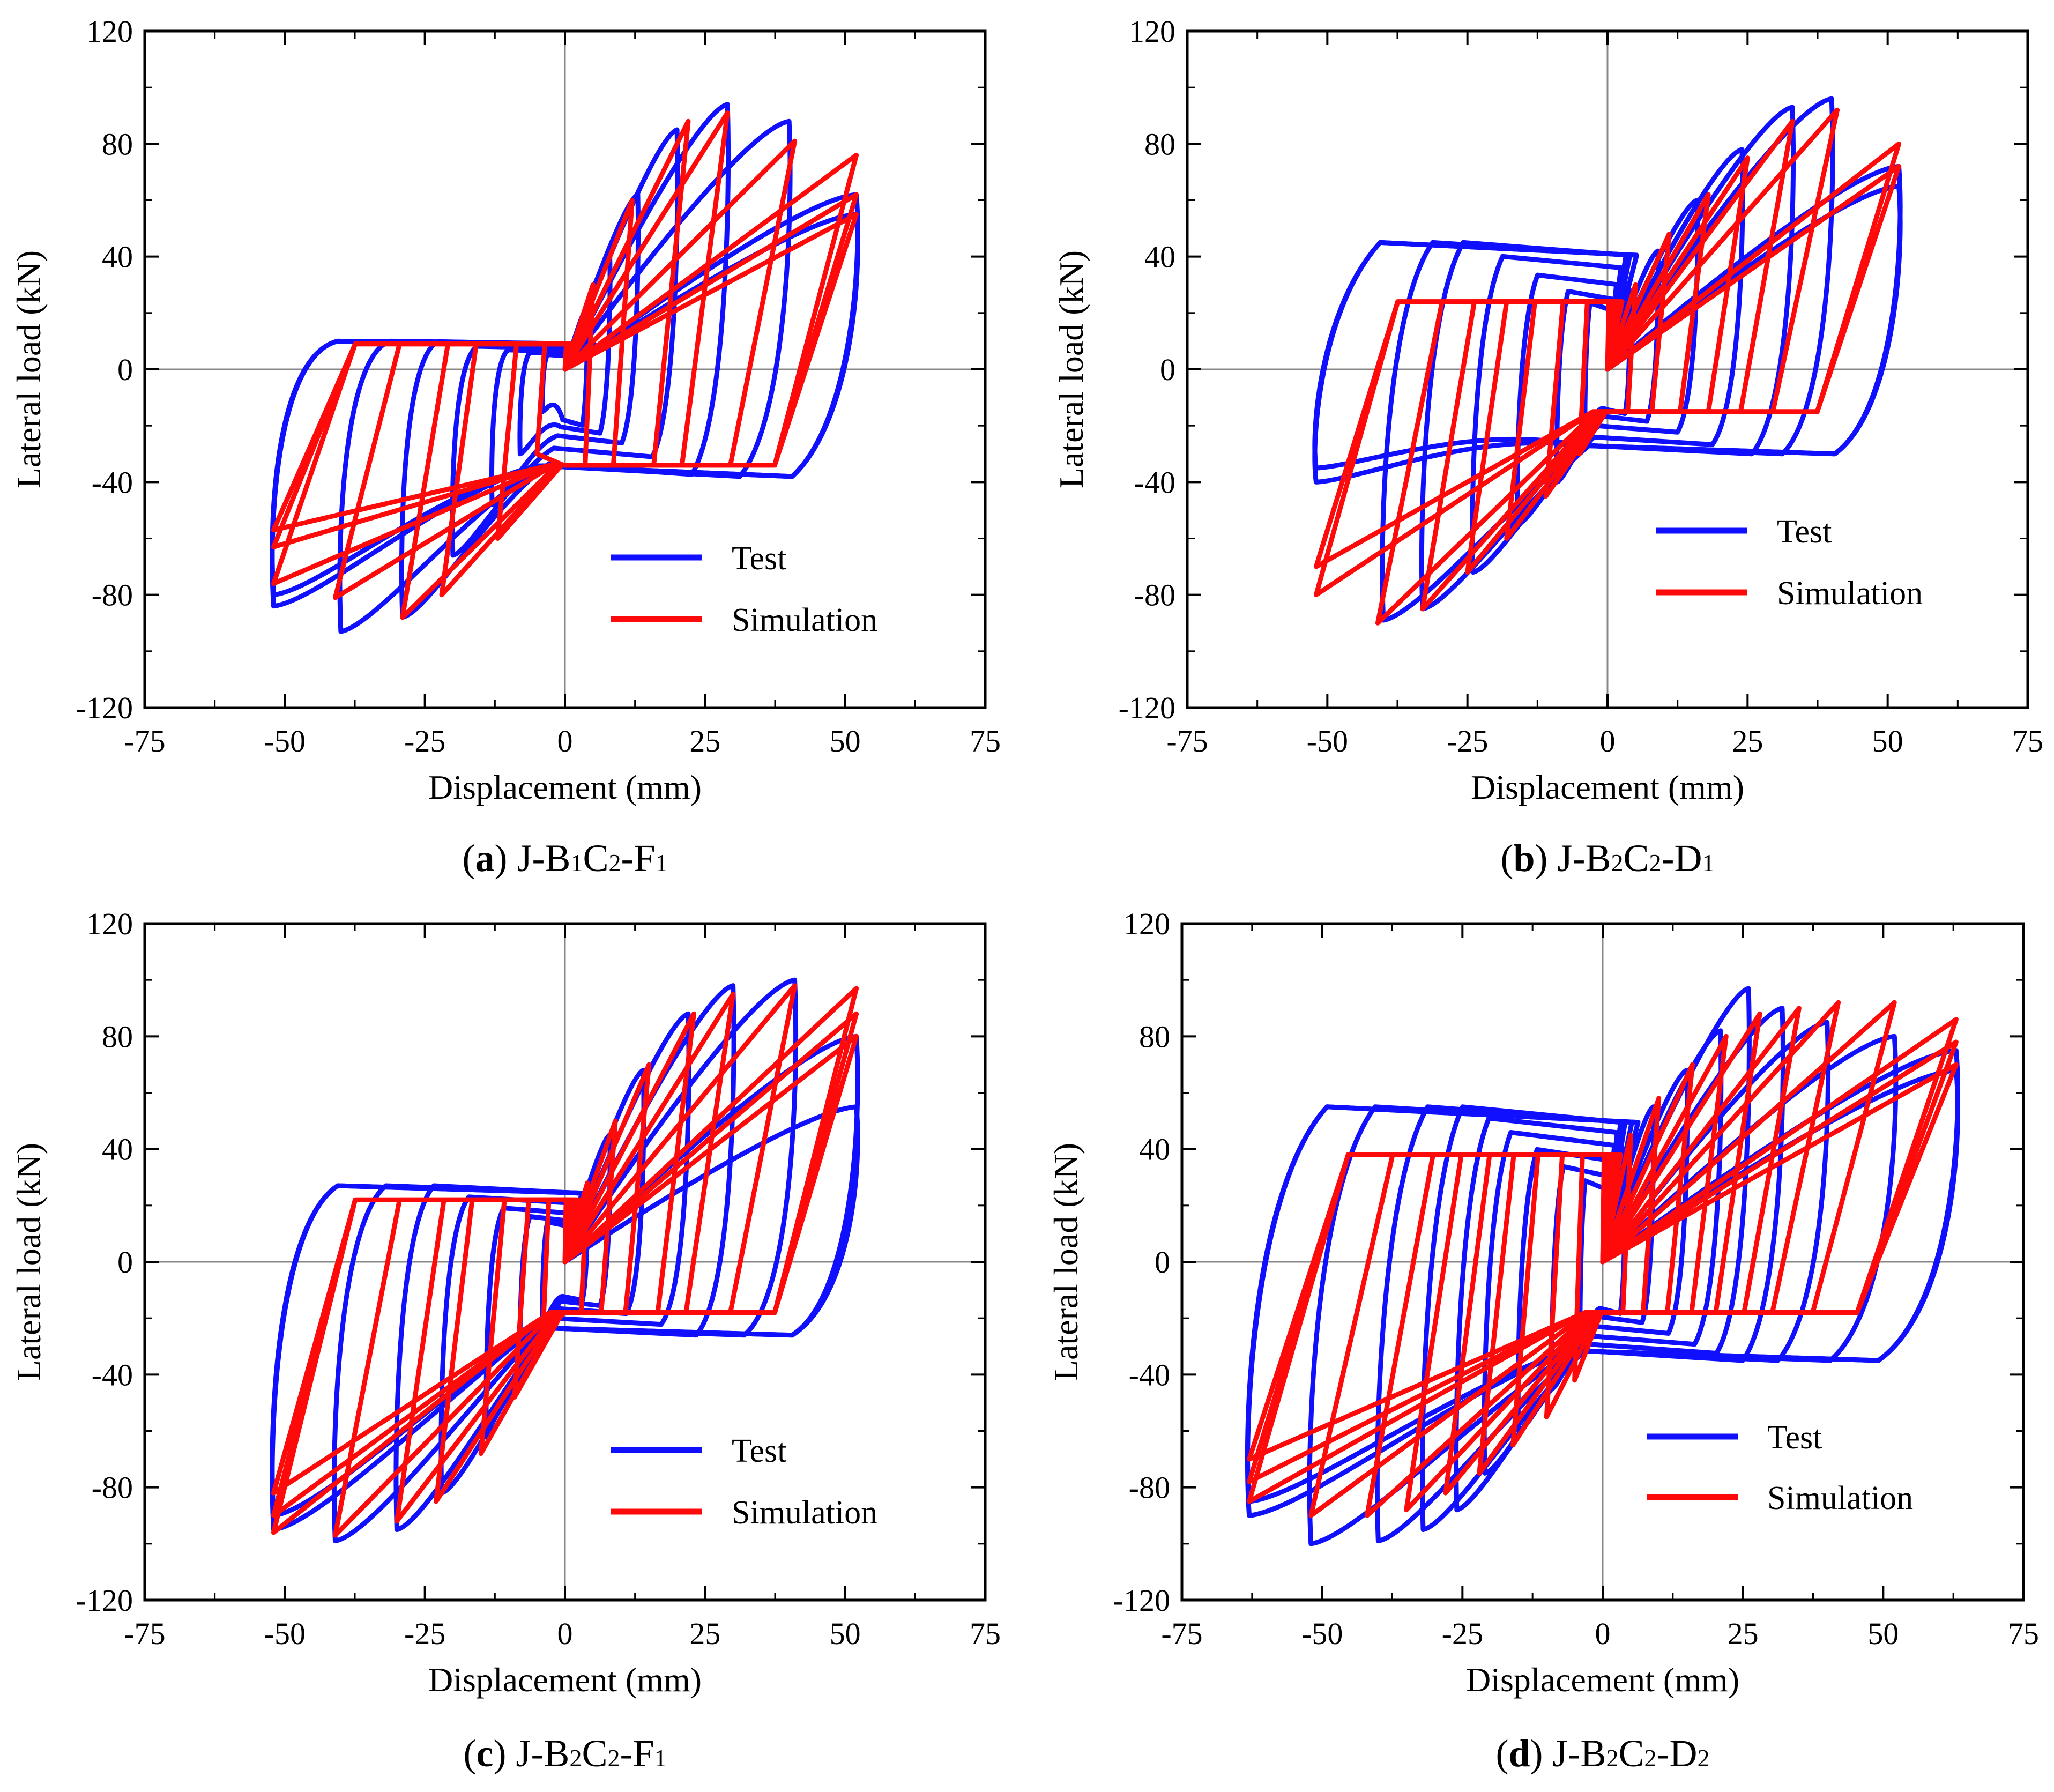 This screenshot has width=2054, height=1792. I want to click on caption-part: a, so click(485, 858).